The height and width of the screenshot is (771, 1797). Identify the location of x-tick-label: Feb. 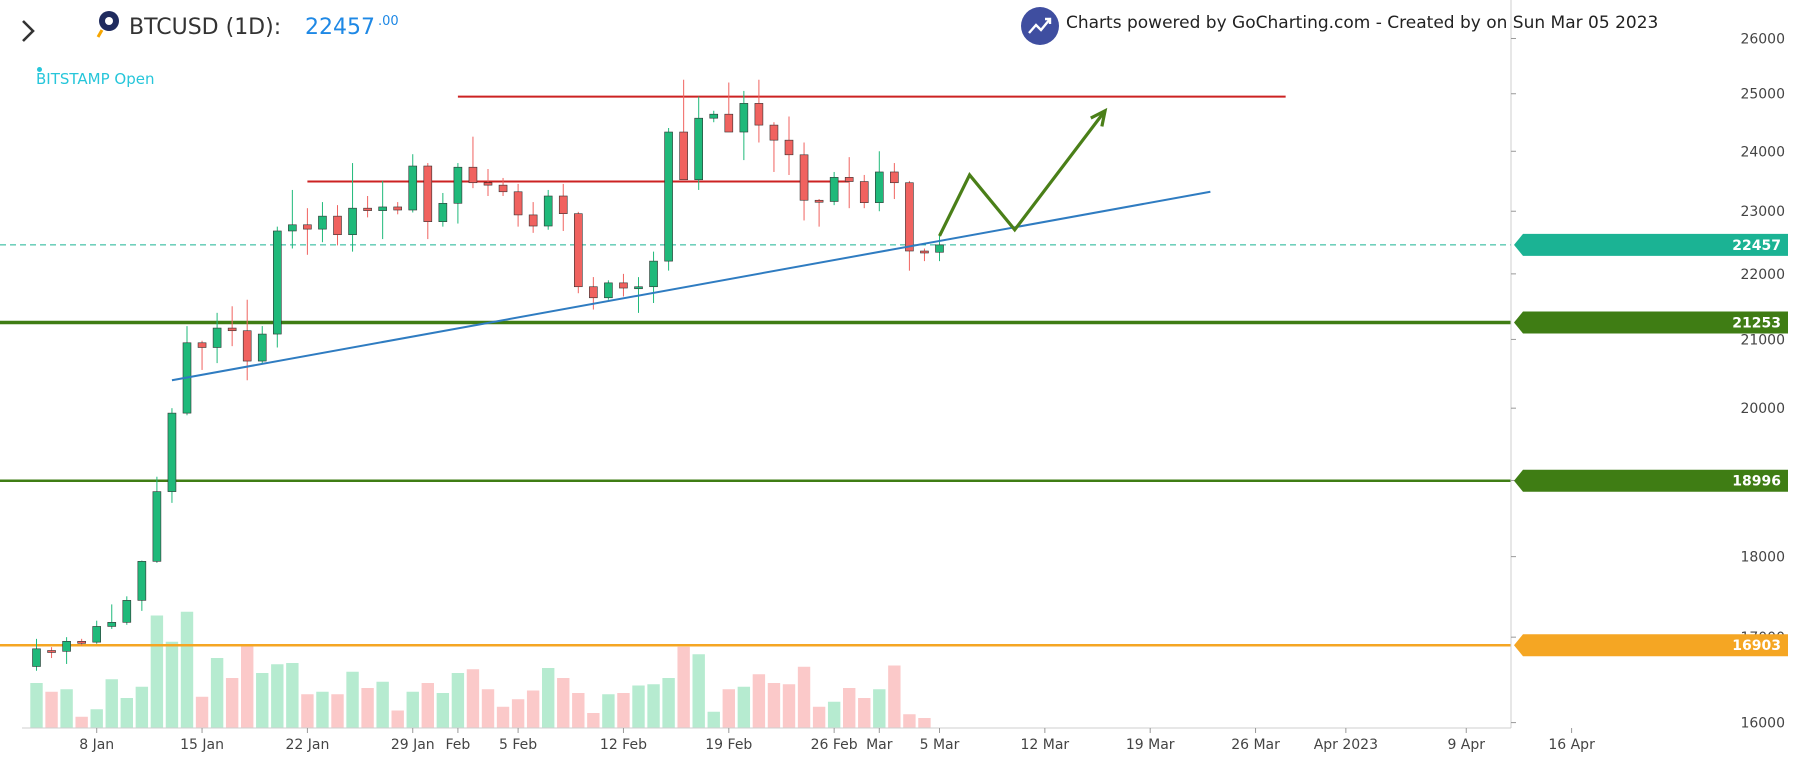
(458, 745).